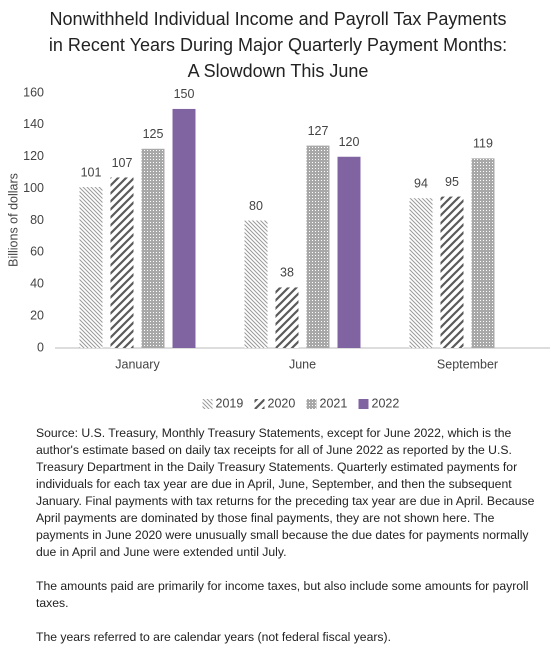  What do you see at coordinates (33, 188) in the screenshot?
I see `y-tick-label: 100` at bounding box center [33, 188].